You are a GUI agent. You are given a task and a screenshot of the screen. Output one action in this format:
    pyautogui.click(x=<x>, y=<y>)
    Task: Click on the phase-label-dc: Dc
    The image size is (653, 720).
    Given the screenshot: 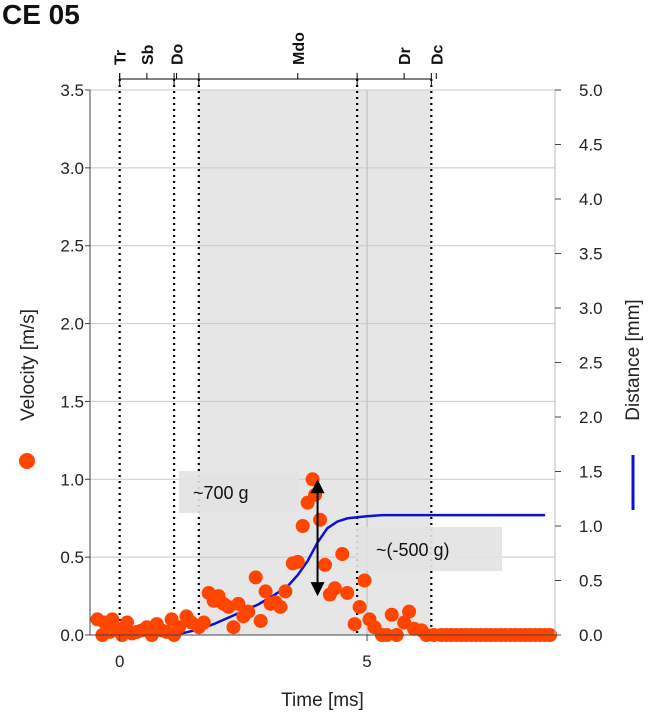 What is the action you would take?
    pyautogui.click(x=437, y=54)
    